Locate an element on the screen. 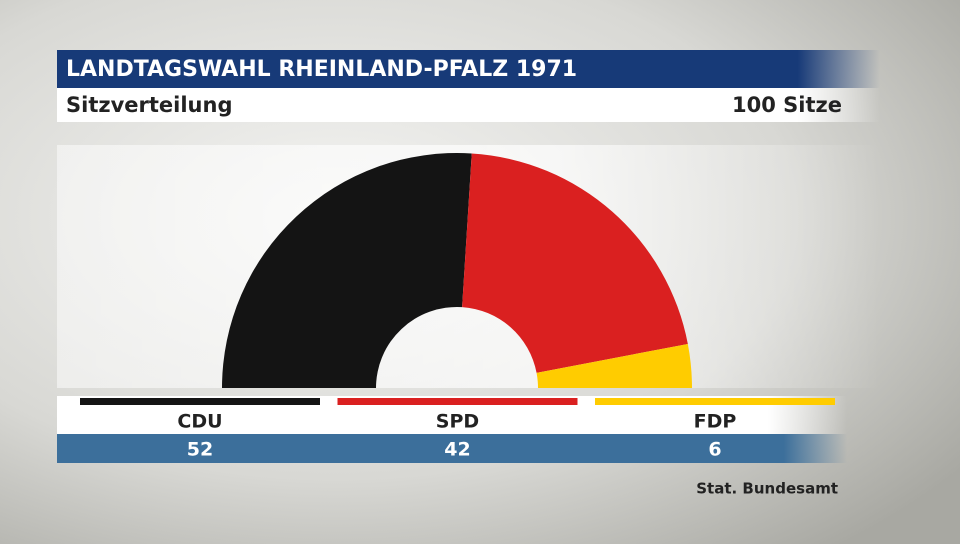 This screenshot has width=960, height=544. legend-label: CDU is located at coordinates (199, 422).